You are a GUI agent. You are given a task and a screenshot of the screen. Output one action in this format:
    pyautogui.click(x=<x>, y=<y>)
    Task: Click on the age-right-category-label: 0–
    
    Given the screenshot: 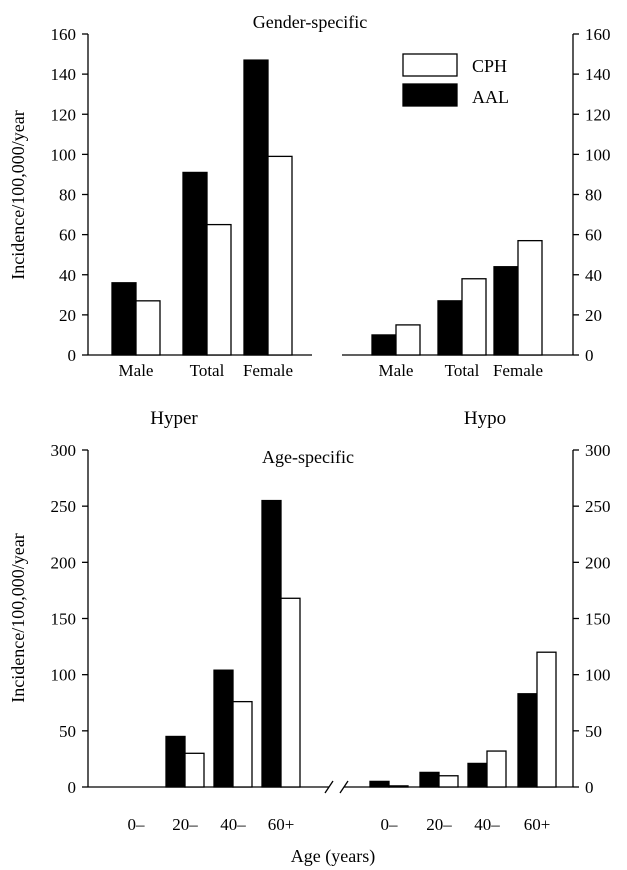 What is the action you would take?
    pyautogui.click(x=390, y=824)
    